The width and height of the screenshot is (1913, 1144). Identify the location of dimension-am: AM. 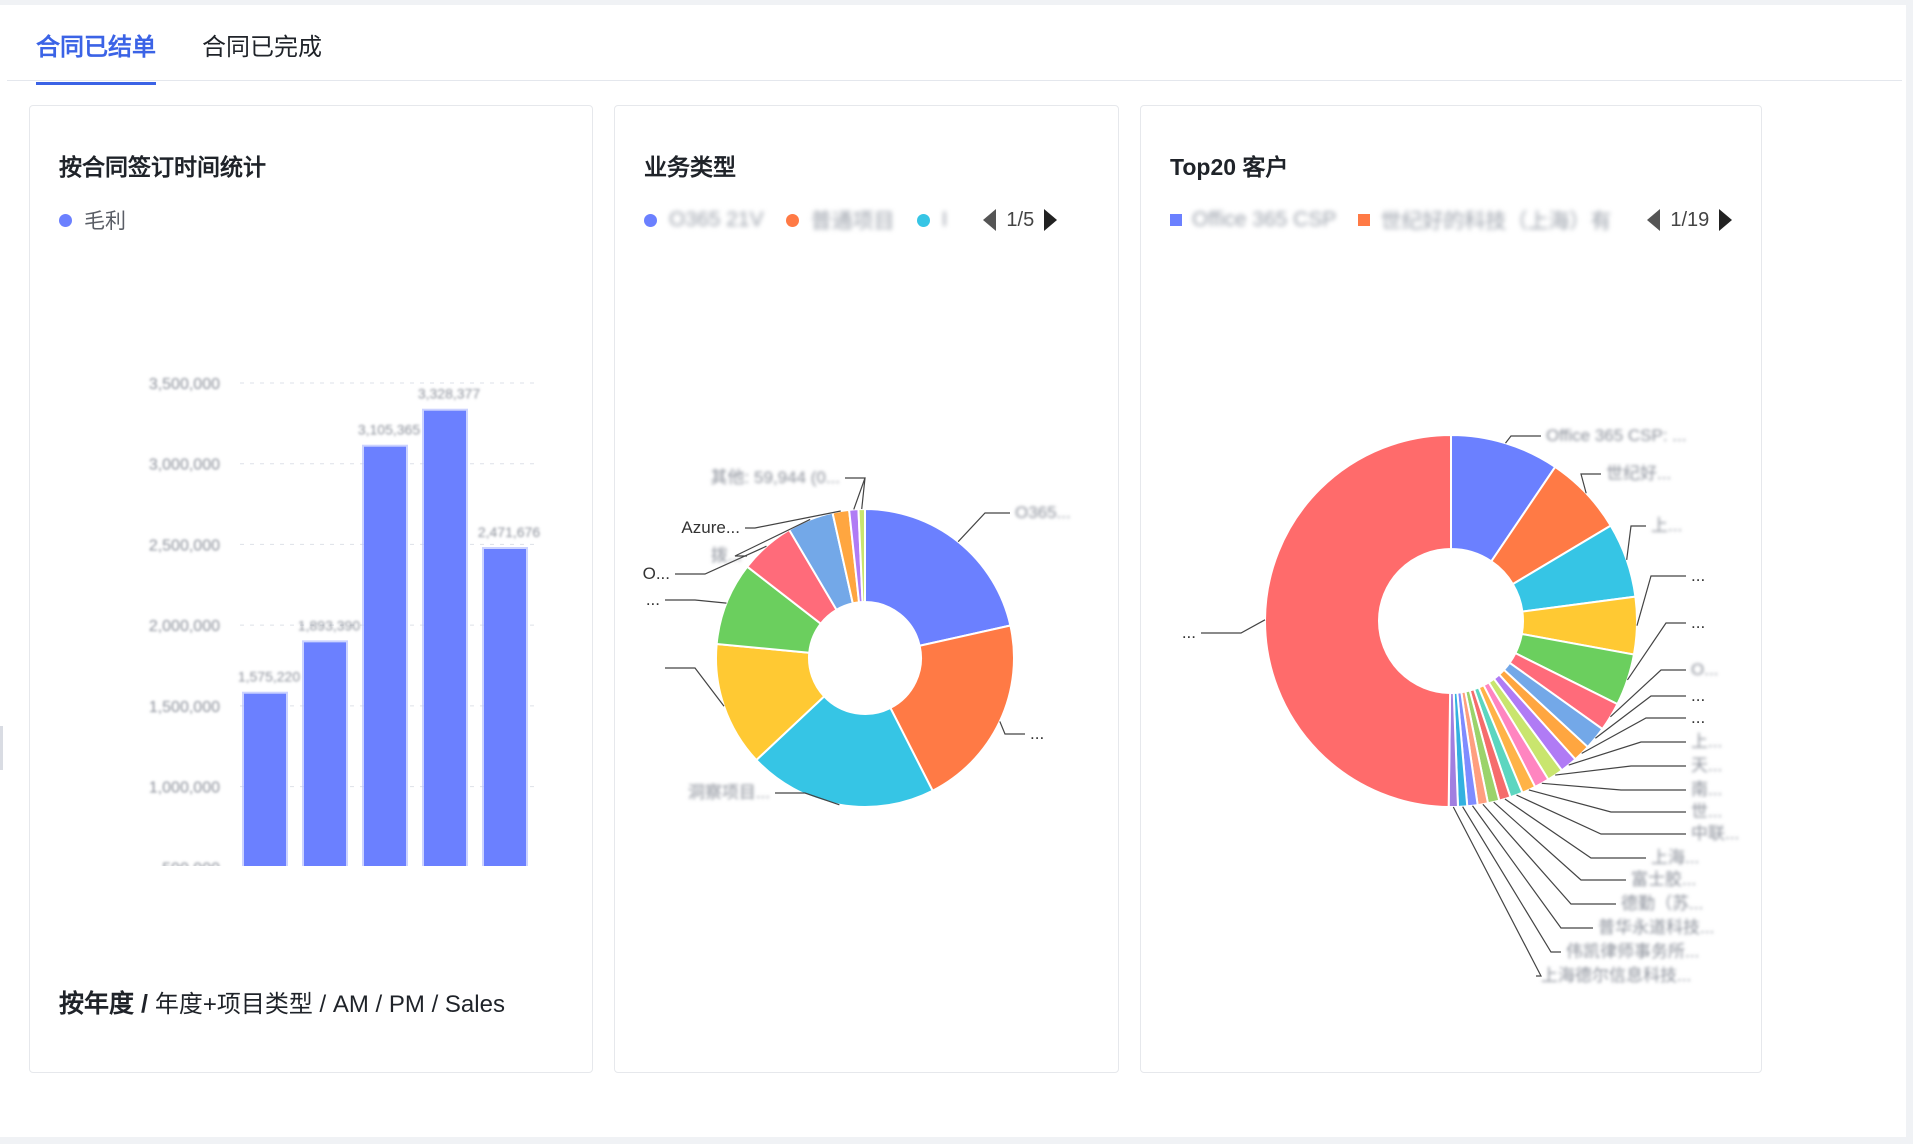
(350, 1004).